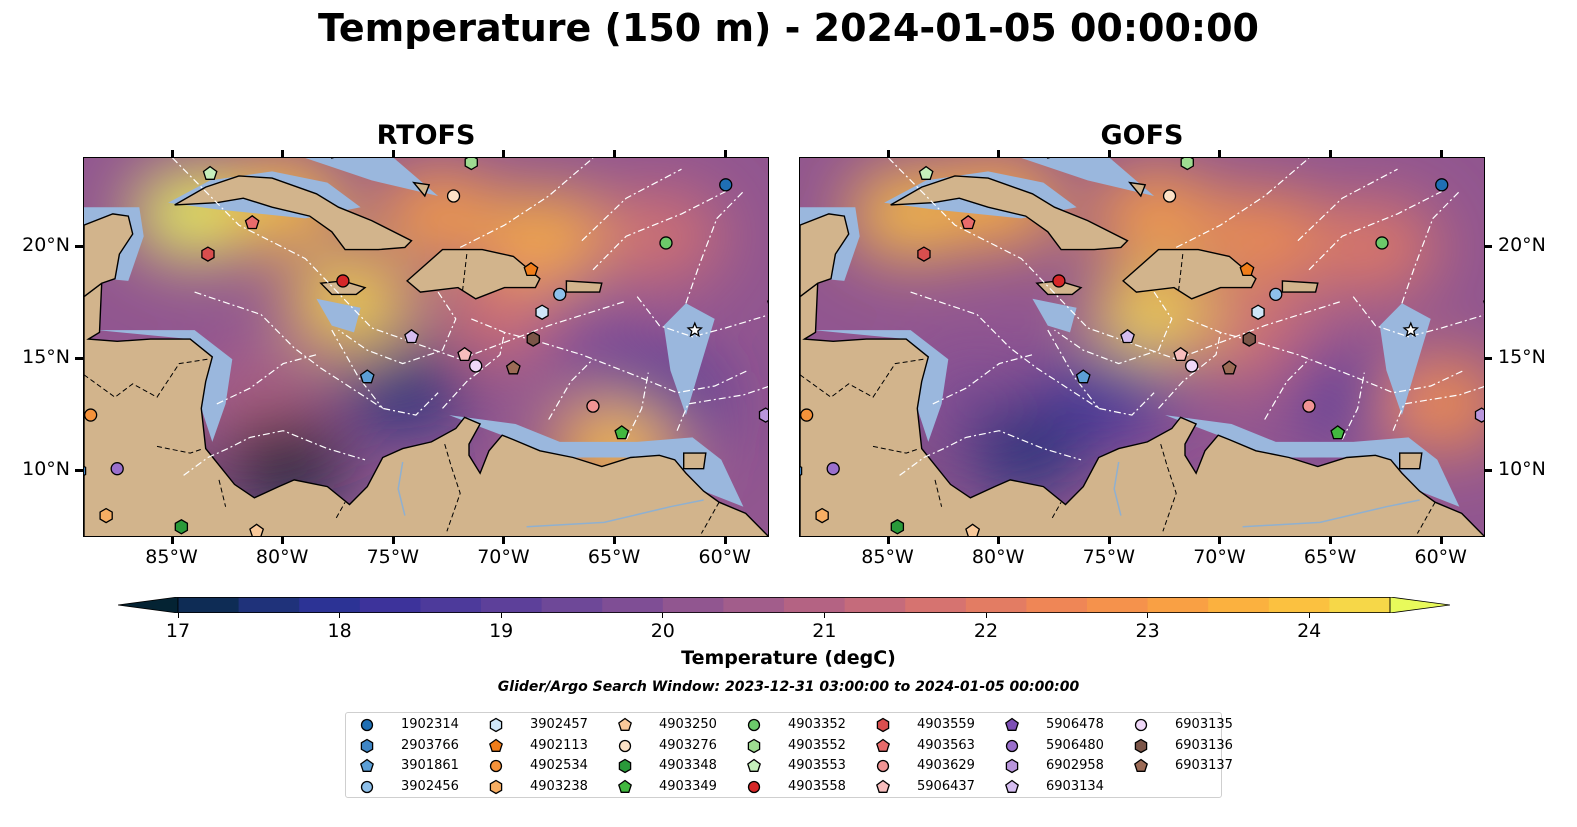  I want to click on colorbar-tick-label: 20, so click(662, 631).